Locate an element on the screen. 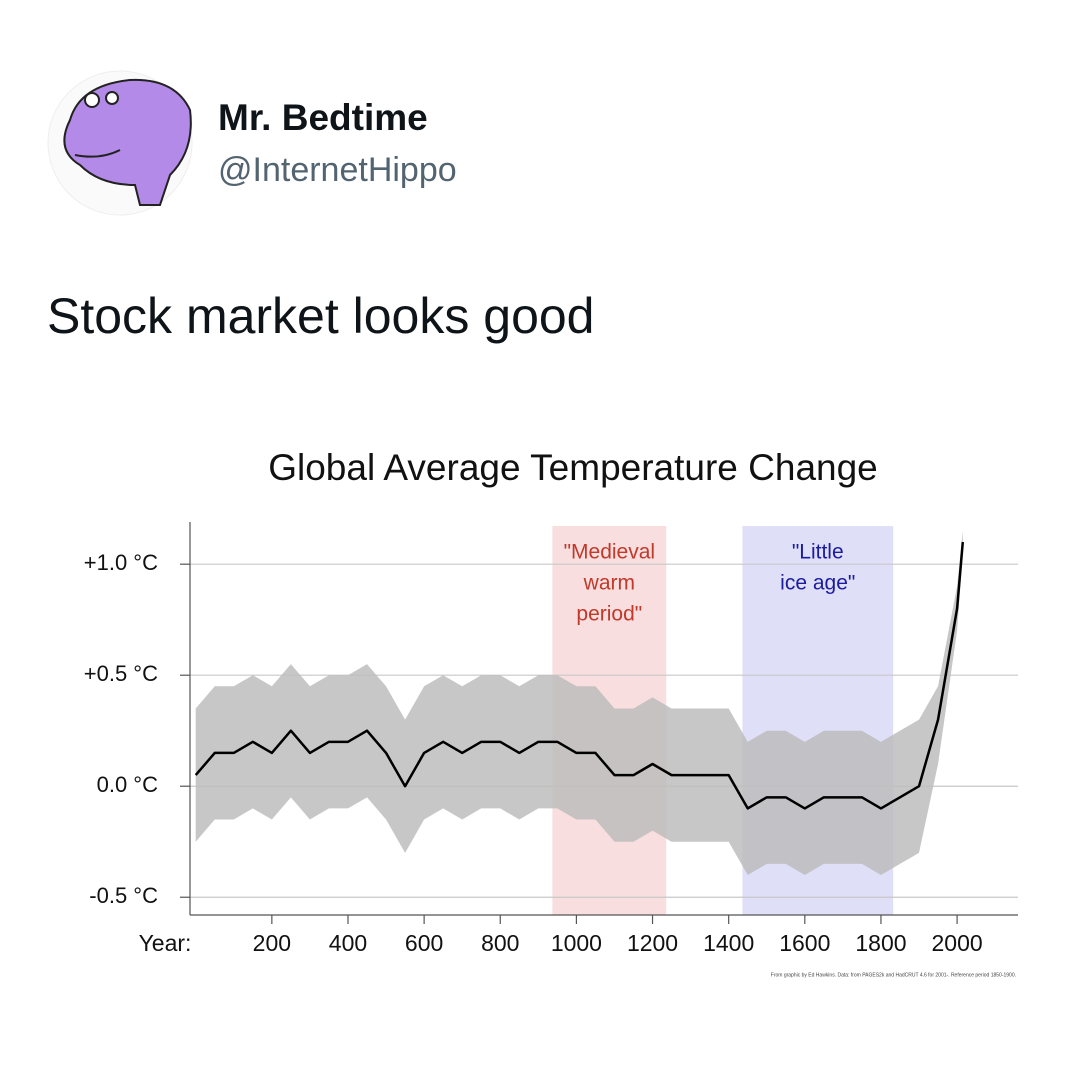 The height and width of the screenshot is (1080, 1080). x-tick-label: 1600 is located at coordinates (804, 943).